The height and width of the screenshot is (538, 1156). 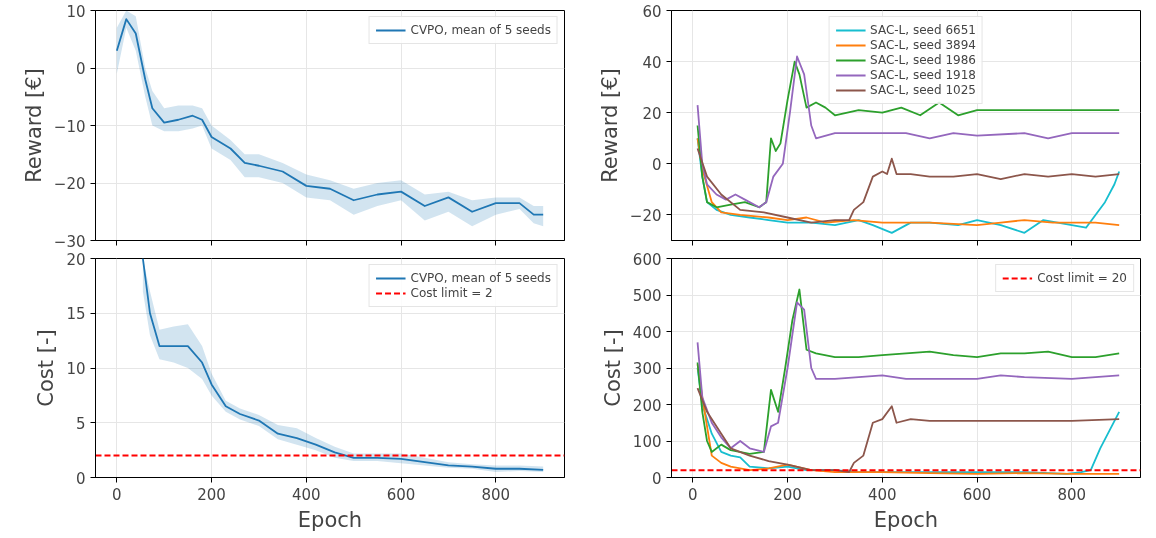 What do you see at coordinates (451, 293) in the screenshot?
I see `legend-label: Cost limit = 2` at bounding box center [451, 293].